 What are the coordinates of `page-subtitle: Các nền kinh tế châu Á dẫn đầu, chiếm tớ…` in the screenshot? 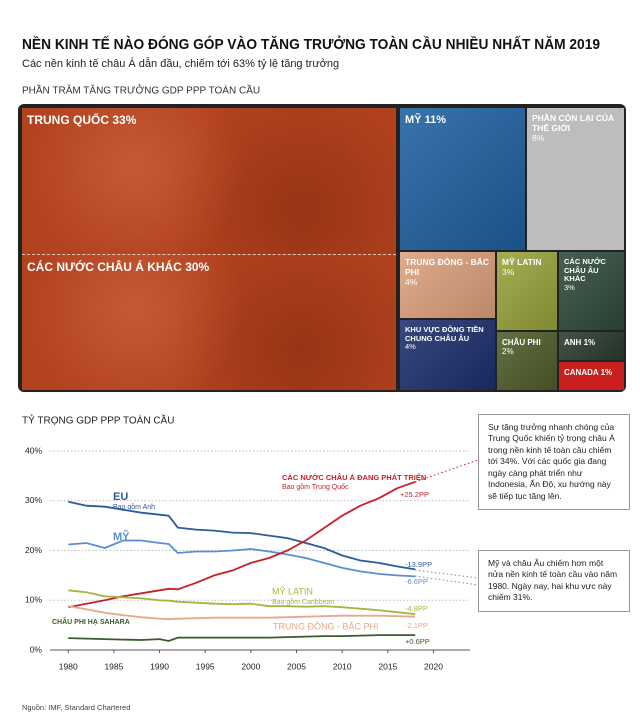 It's located at (180, 63).